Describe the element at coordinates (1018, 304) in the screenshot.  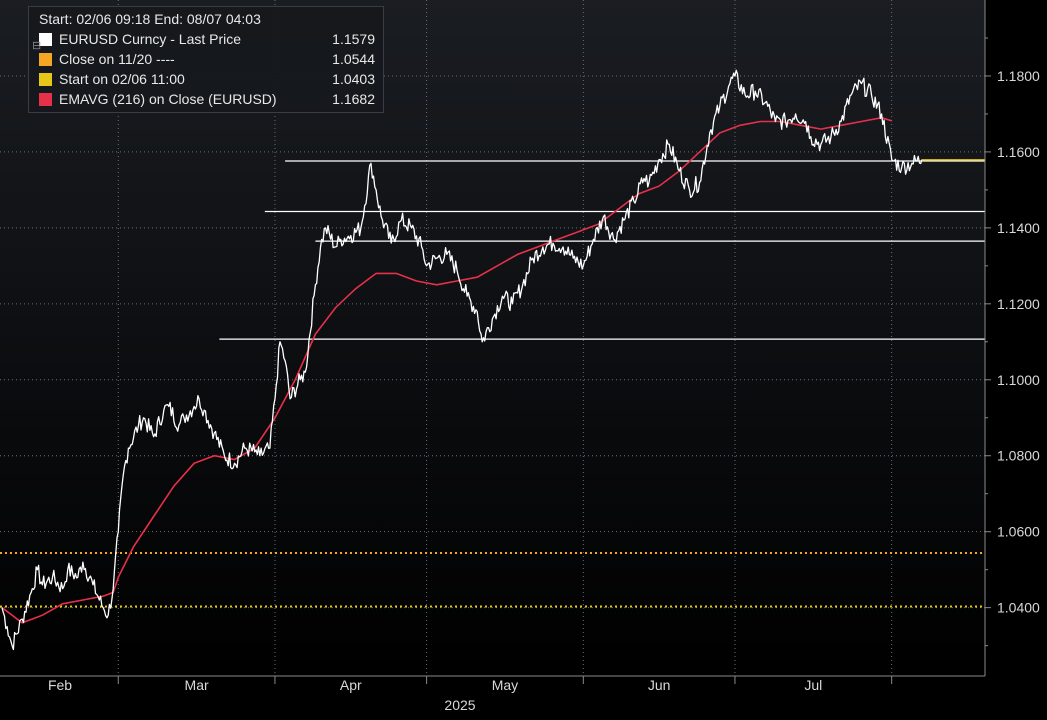
I see `y-tick-label: 1.1200` at that location.